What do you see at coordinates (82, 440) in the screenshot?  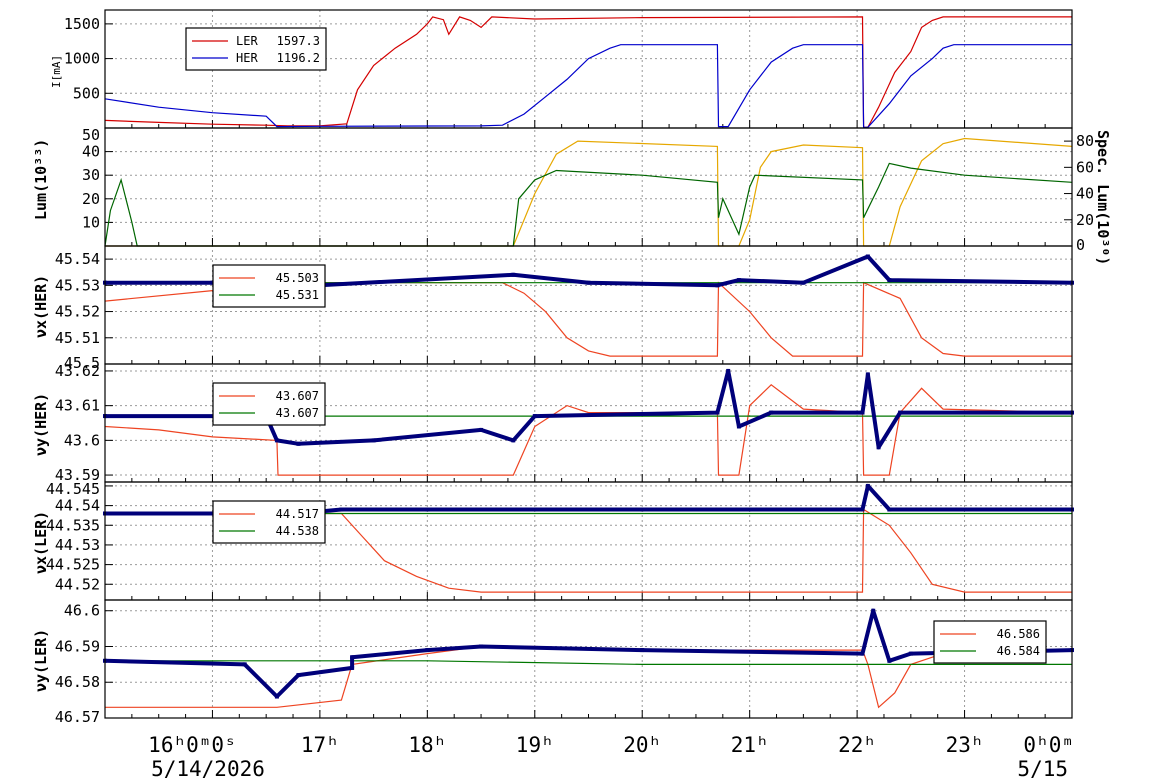 I see `y-tick-label: 43.6` at bounding box center [82, 440].